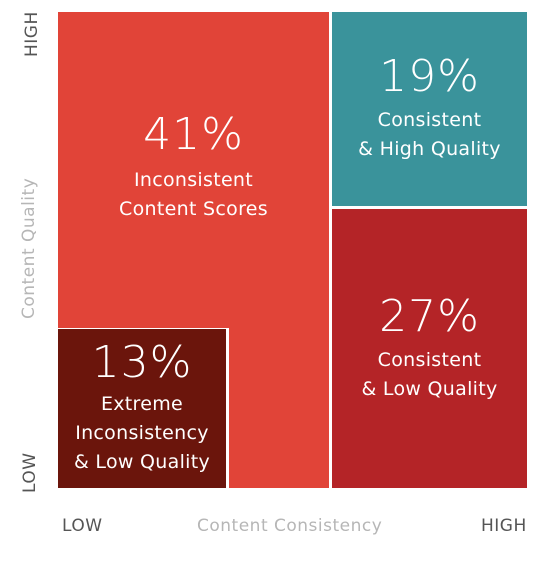 The width and height of the screenshot is (552, 565). What do you see at coordinates (32, 34) in the screenshot?
I see `y-tick-high: HIGH` at bounding box center [32, 34].